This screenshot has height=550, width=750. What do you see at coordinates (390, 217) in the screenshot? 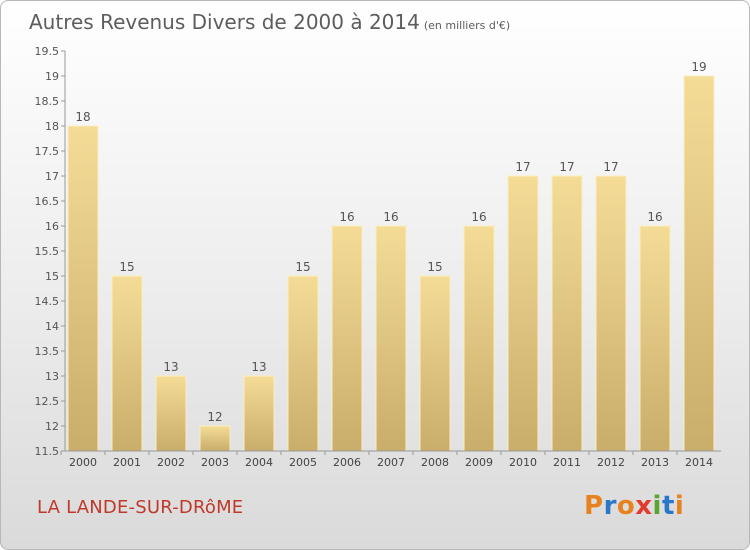
I see `data-label-2007: 16` at bounding box center [390, 217].